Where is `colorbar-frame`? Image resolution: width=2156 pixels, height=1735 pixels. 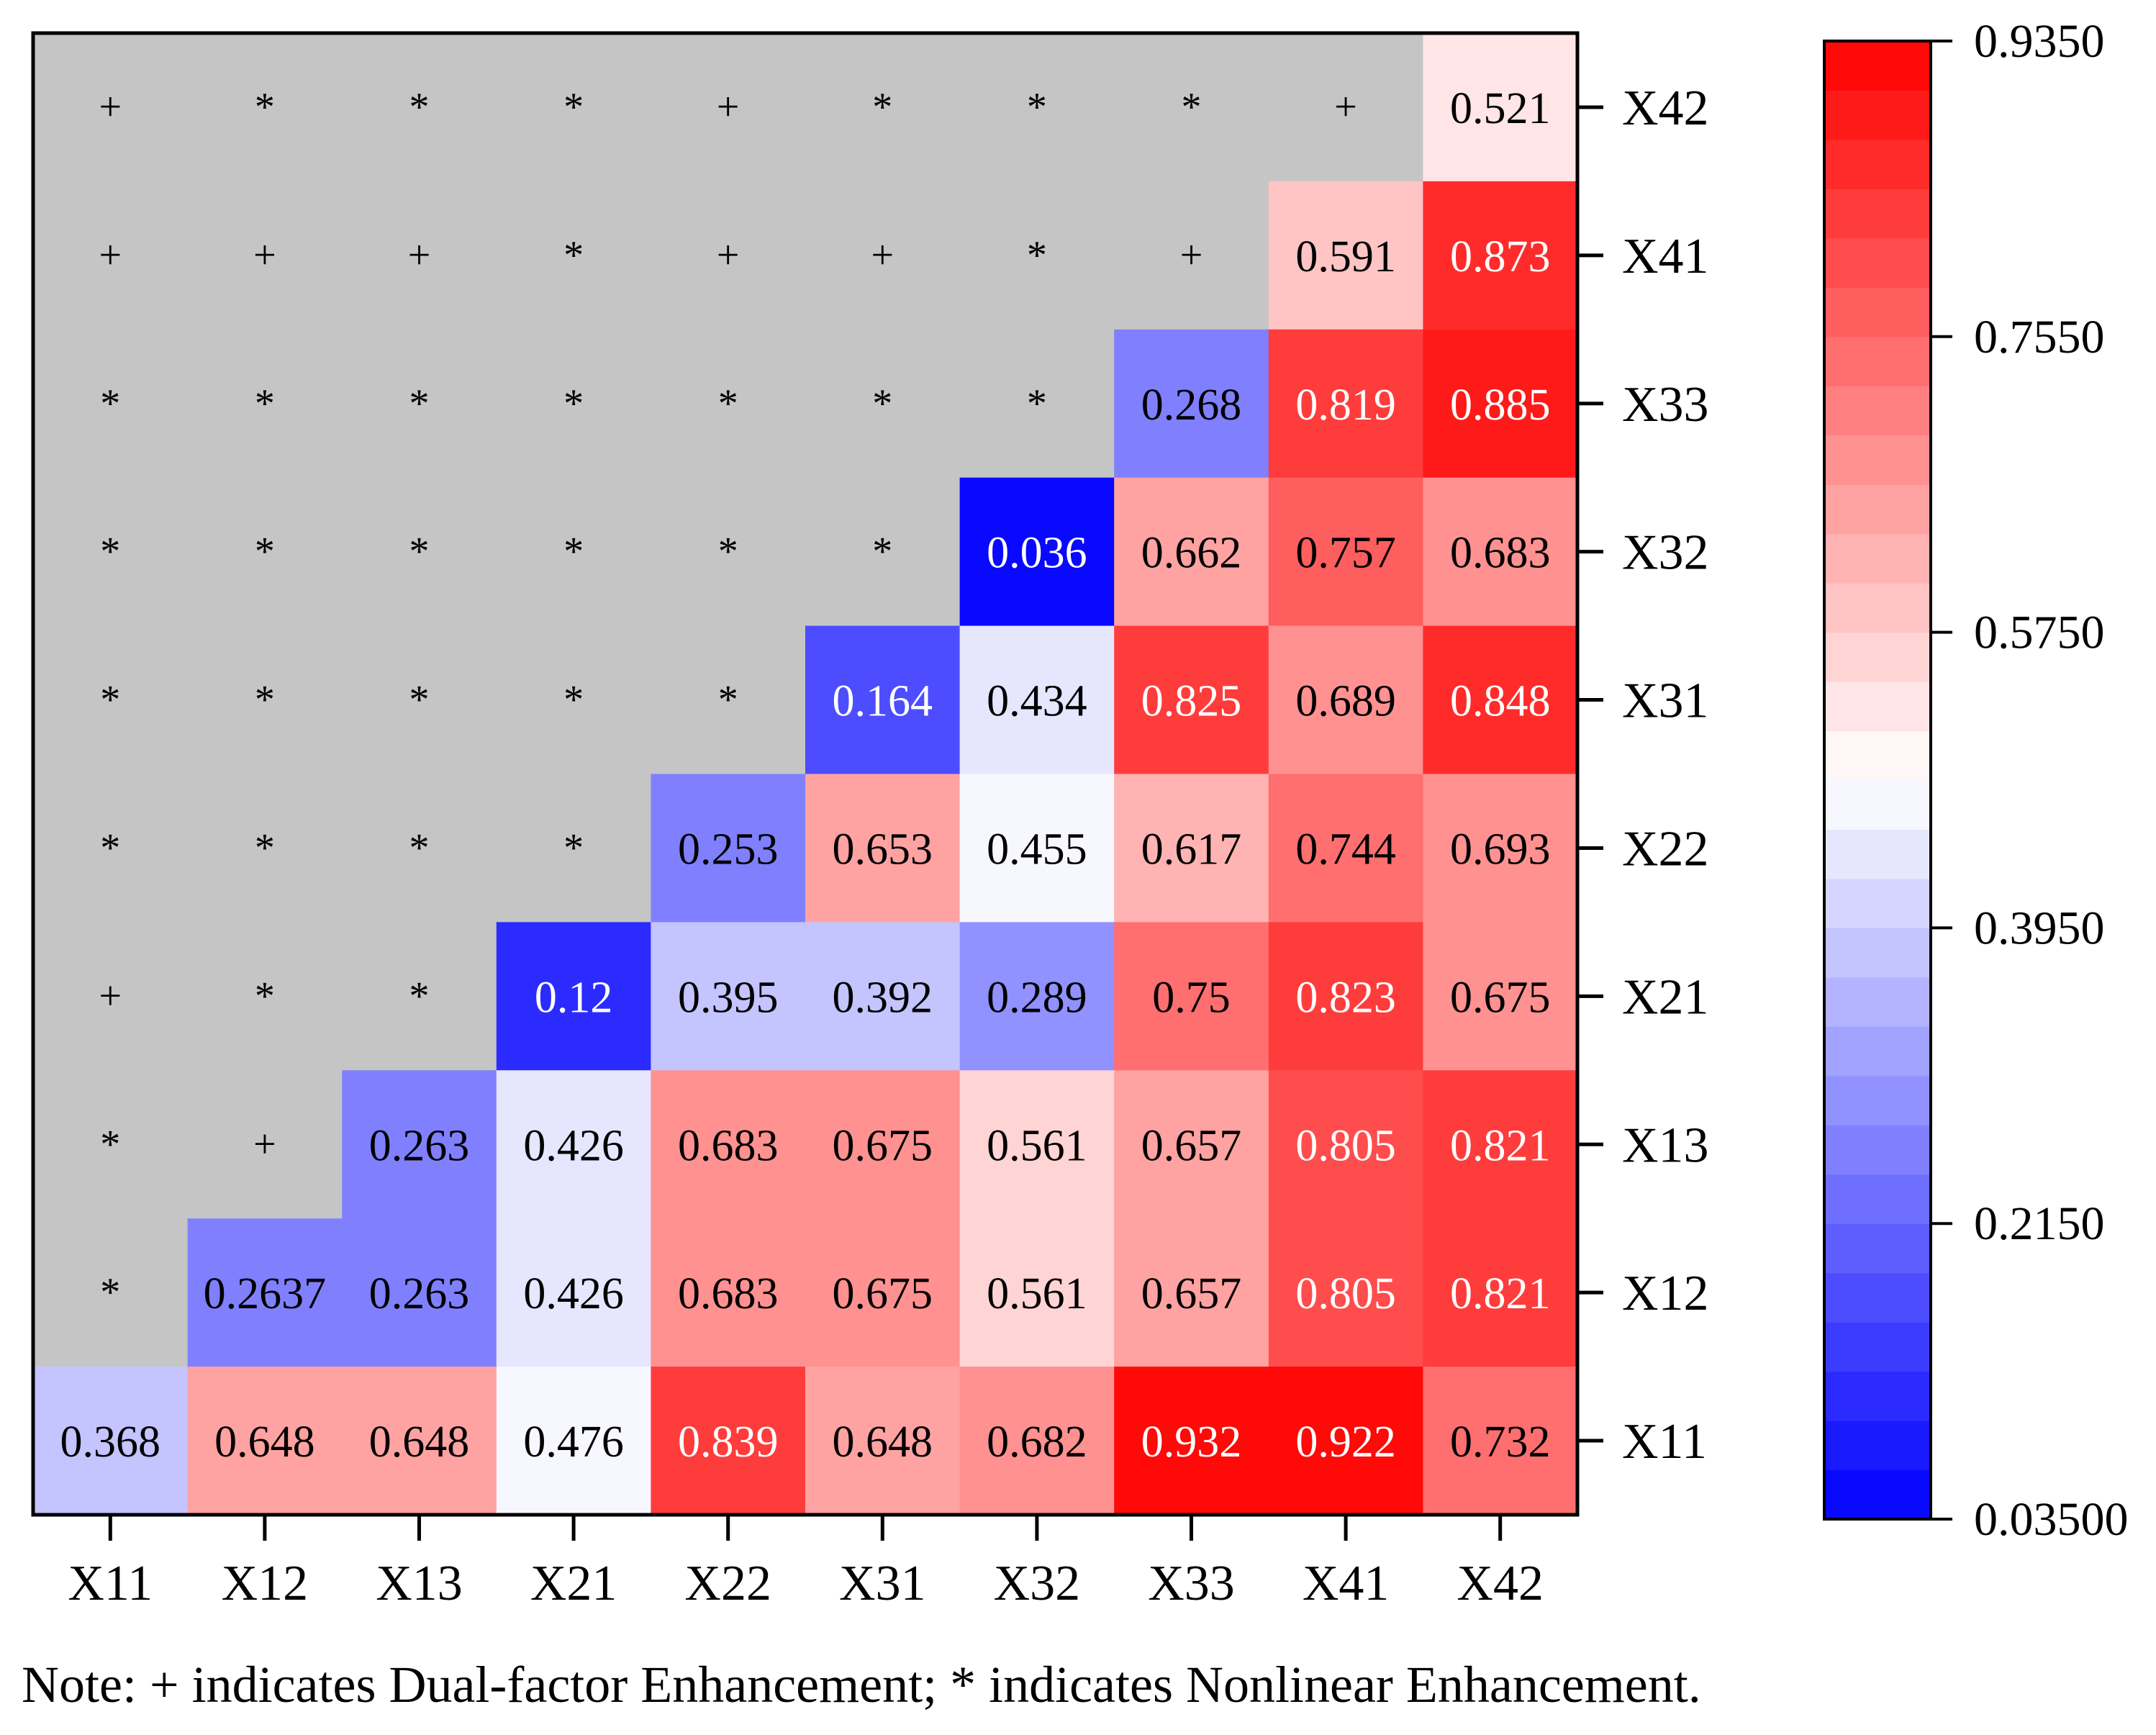
colorbar-frame is located at coordinates (1877, 780).